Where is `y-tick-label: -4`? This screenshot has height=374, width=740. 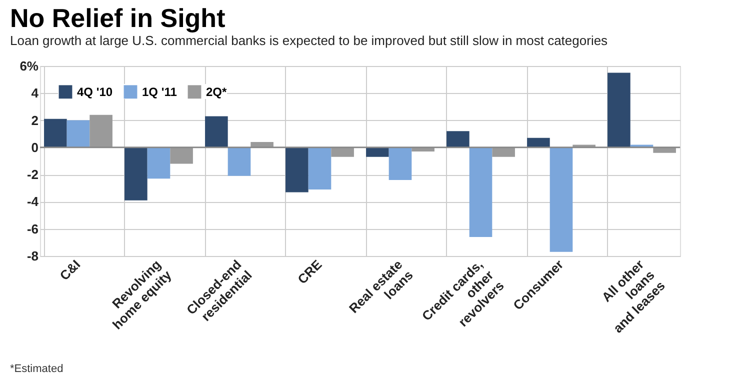 y-tick-label: -4 is located at coordinates (33, 202).